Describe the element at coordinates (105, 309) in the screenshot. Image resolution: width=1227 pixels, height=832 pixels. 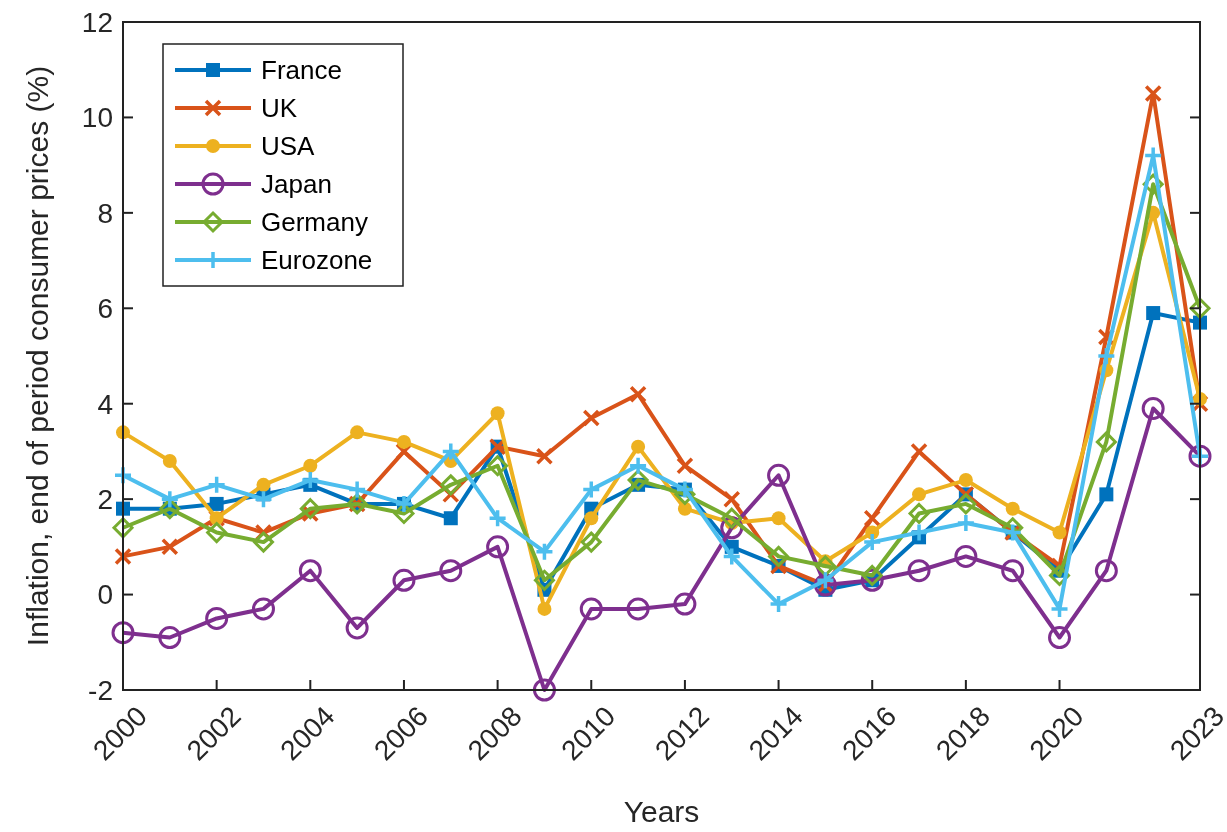
I see `y-tick-label: 6` at that location.